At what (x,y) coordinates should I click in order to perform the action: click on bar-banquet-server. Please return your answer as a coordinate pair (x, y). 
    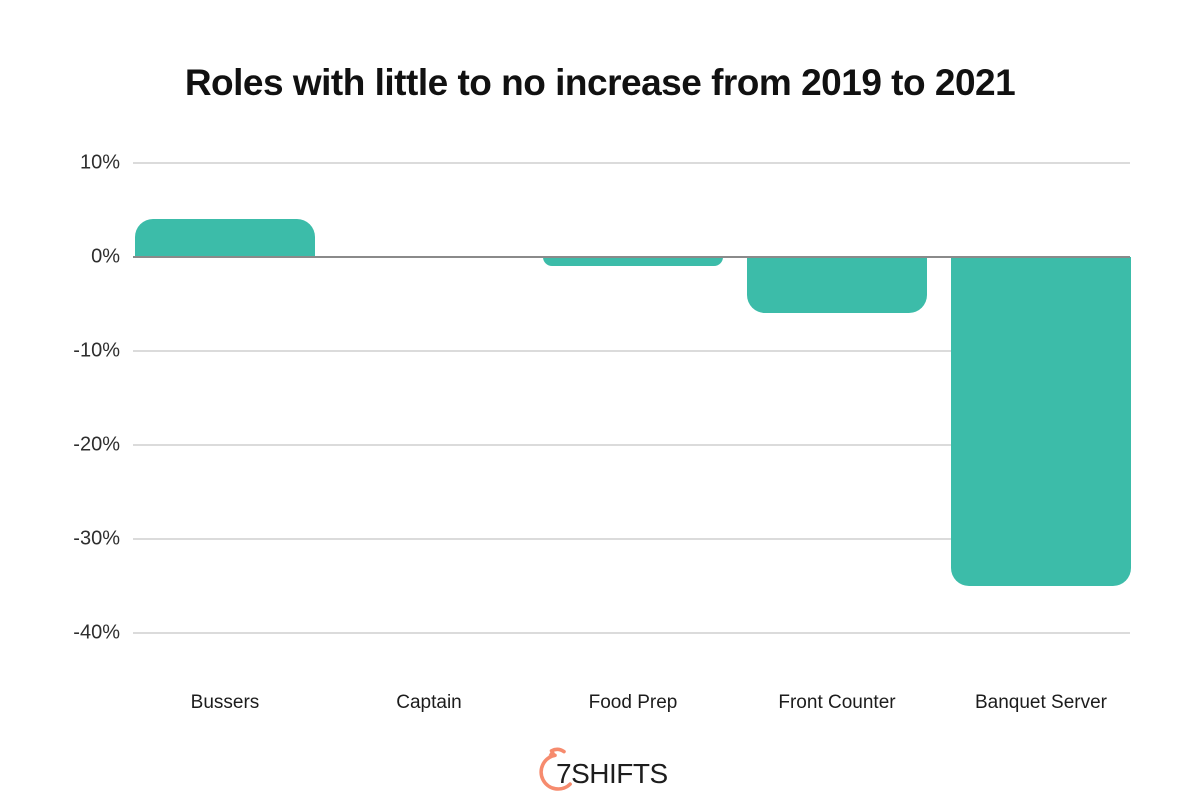
    Looking at the image, I should click on (1041, 421).